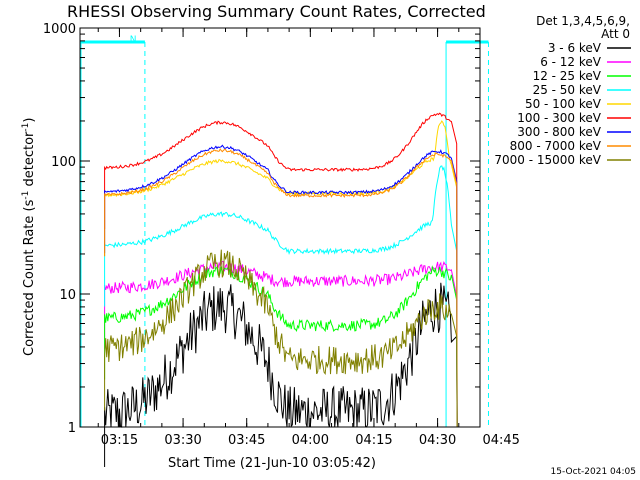 The width and height of the screenshot is (640, 480). What do you see at coordinates (63, 162) in the screenshot?
I see `y-tick-label: 100` at bounding box center [63, 162].